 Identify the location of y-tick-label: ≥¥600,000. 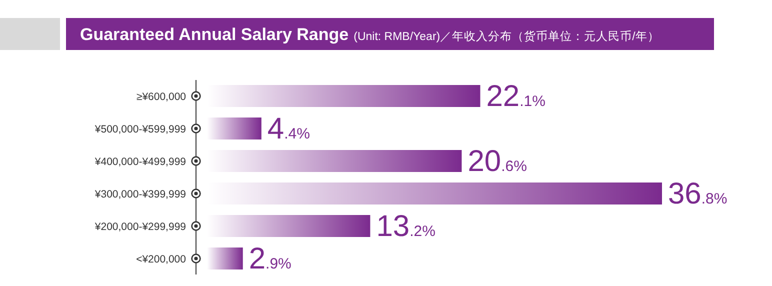
(161, 97).